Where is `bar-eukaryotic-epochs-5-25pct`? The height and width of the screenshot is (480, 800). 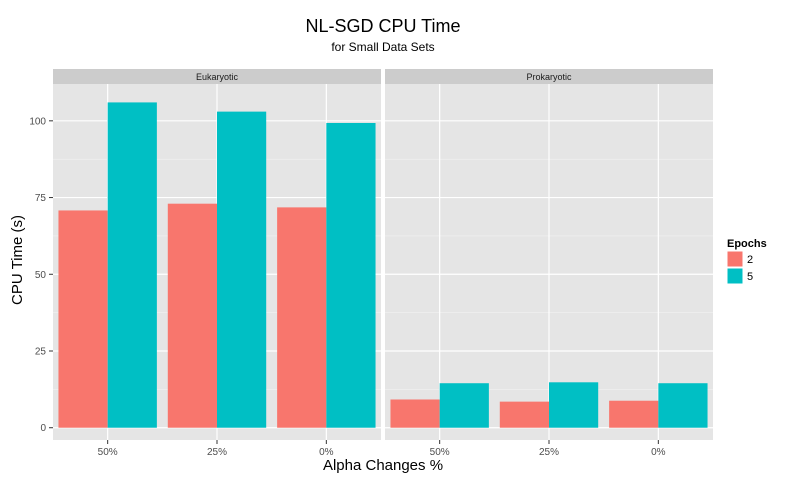
bar-eukaryotic-epochs-5-25pct is located at coordinates (242, 269).